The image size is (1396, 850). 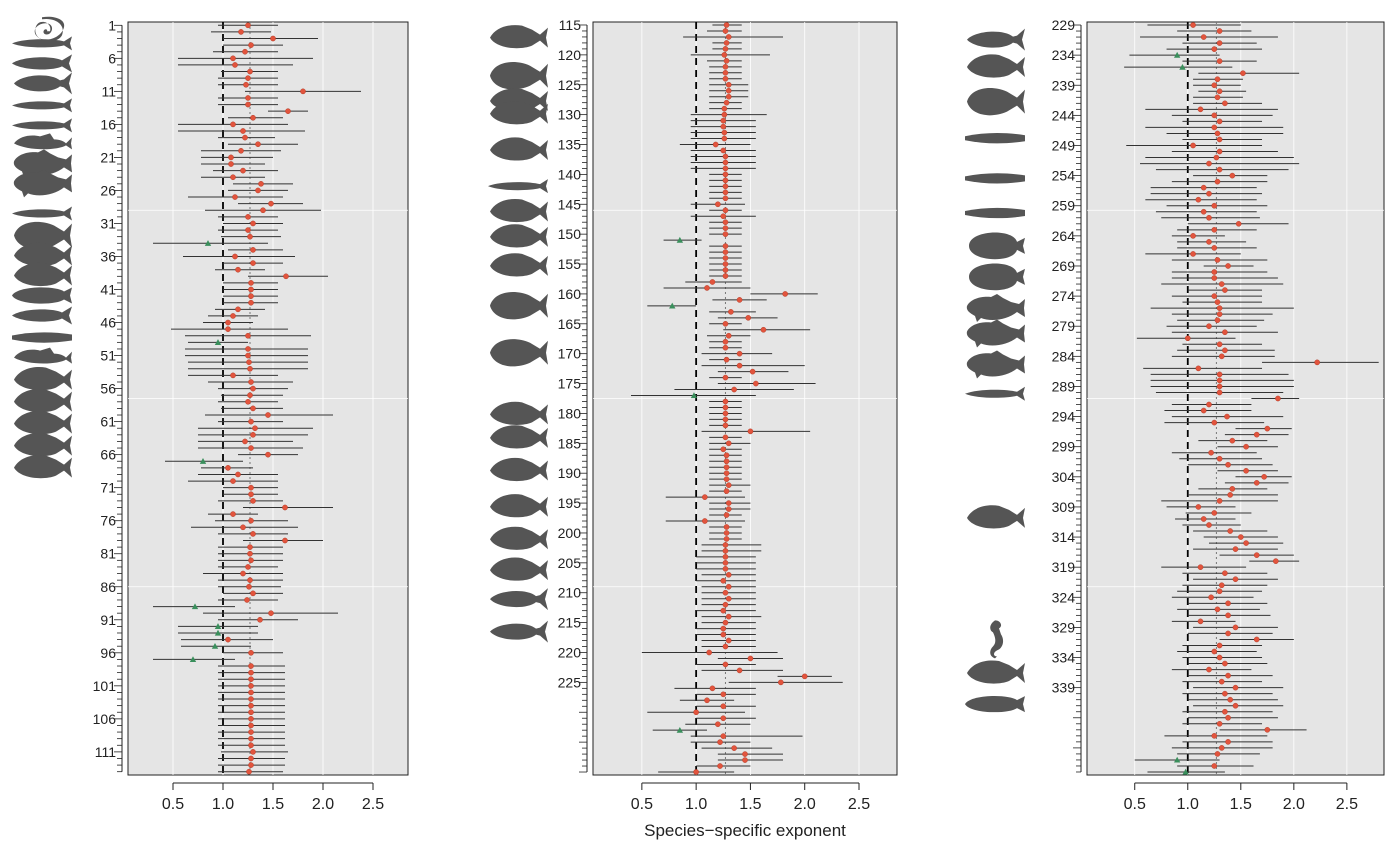 What do you see at coordinates (570, 85) in the screenshot?
I see `y-tick-label: 125` at bounding box center [570, 85].